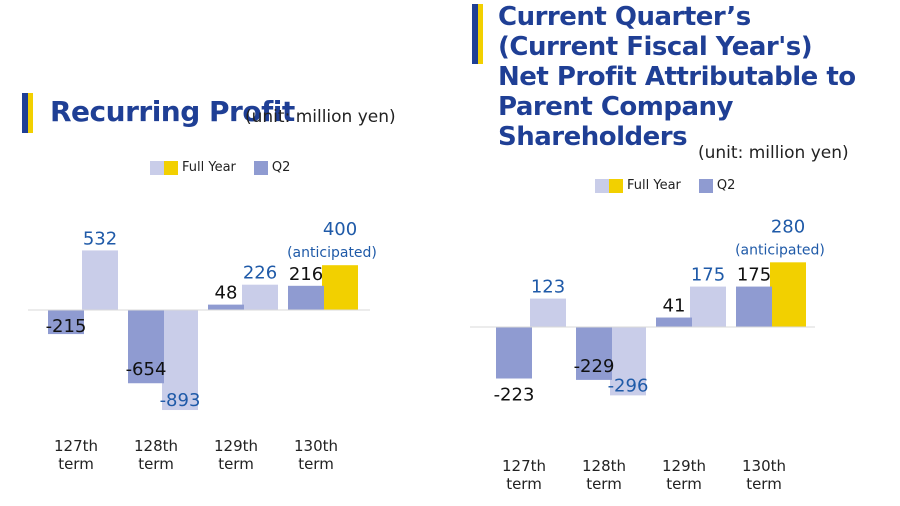 The height and width of the screenshot is (506, 900). Describe the element at coordinates (306, 274) in the screenshot. I see `data-label-q2: 216` at that location.